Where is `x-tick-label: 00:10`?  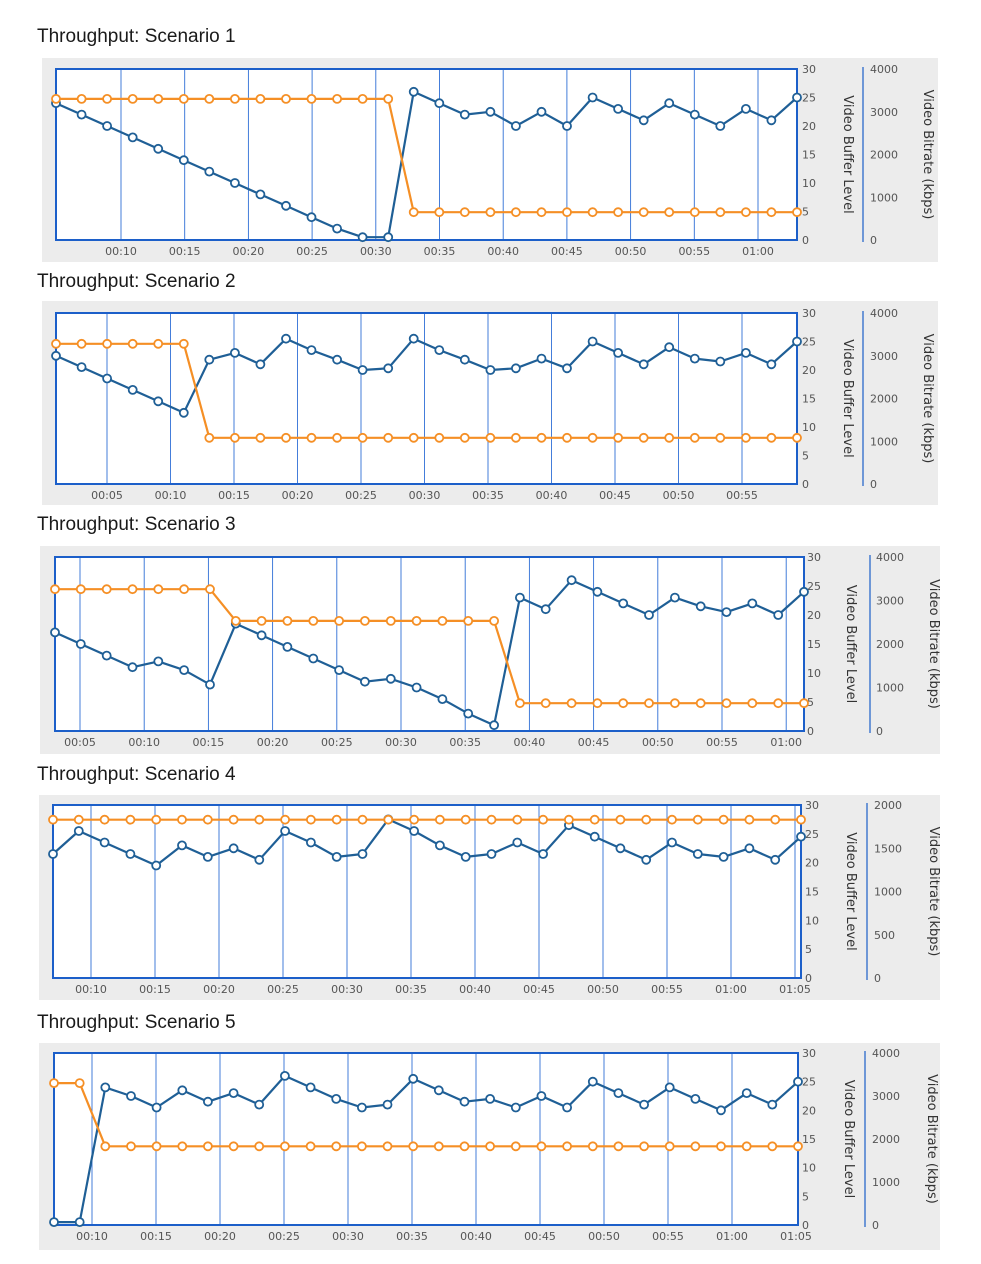 x-tick-label: 00:10 is located at coordinates (121, 251).